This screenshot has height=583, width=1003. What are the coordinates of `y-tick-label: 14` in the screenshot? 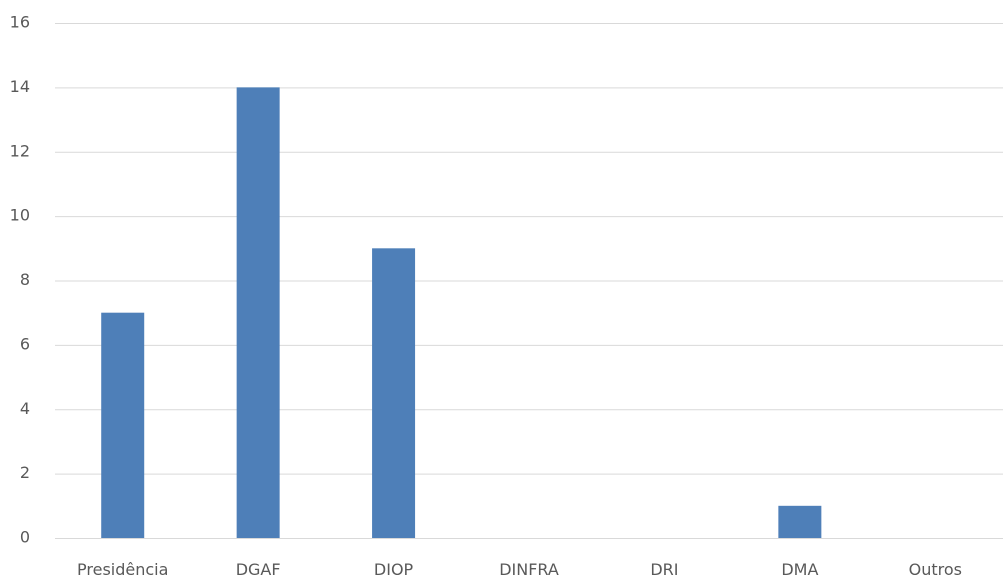 It's located at (20, 86).